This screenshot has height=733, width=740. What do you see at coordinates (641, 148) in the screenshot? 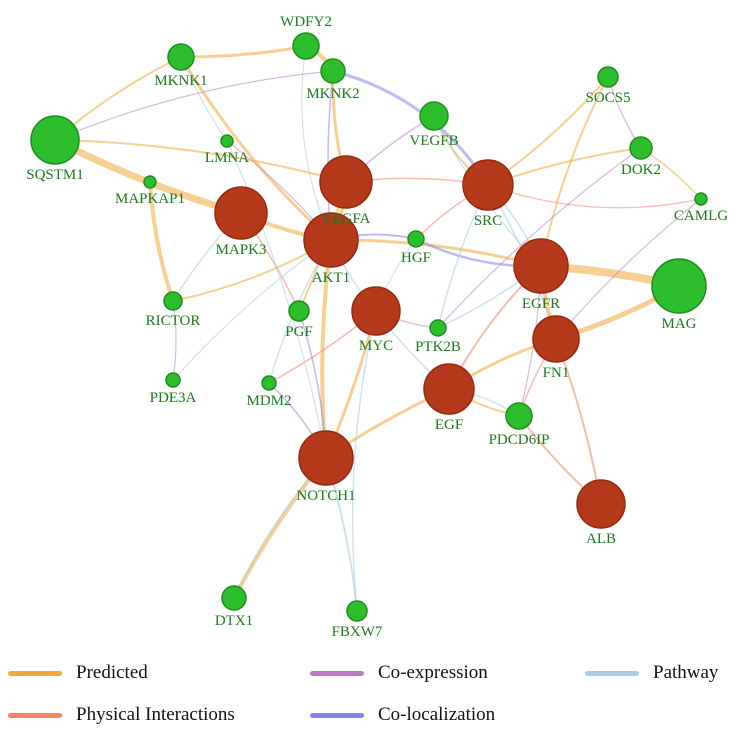
I see `node-dok2` at bounding box center [641, 148].